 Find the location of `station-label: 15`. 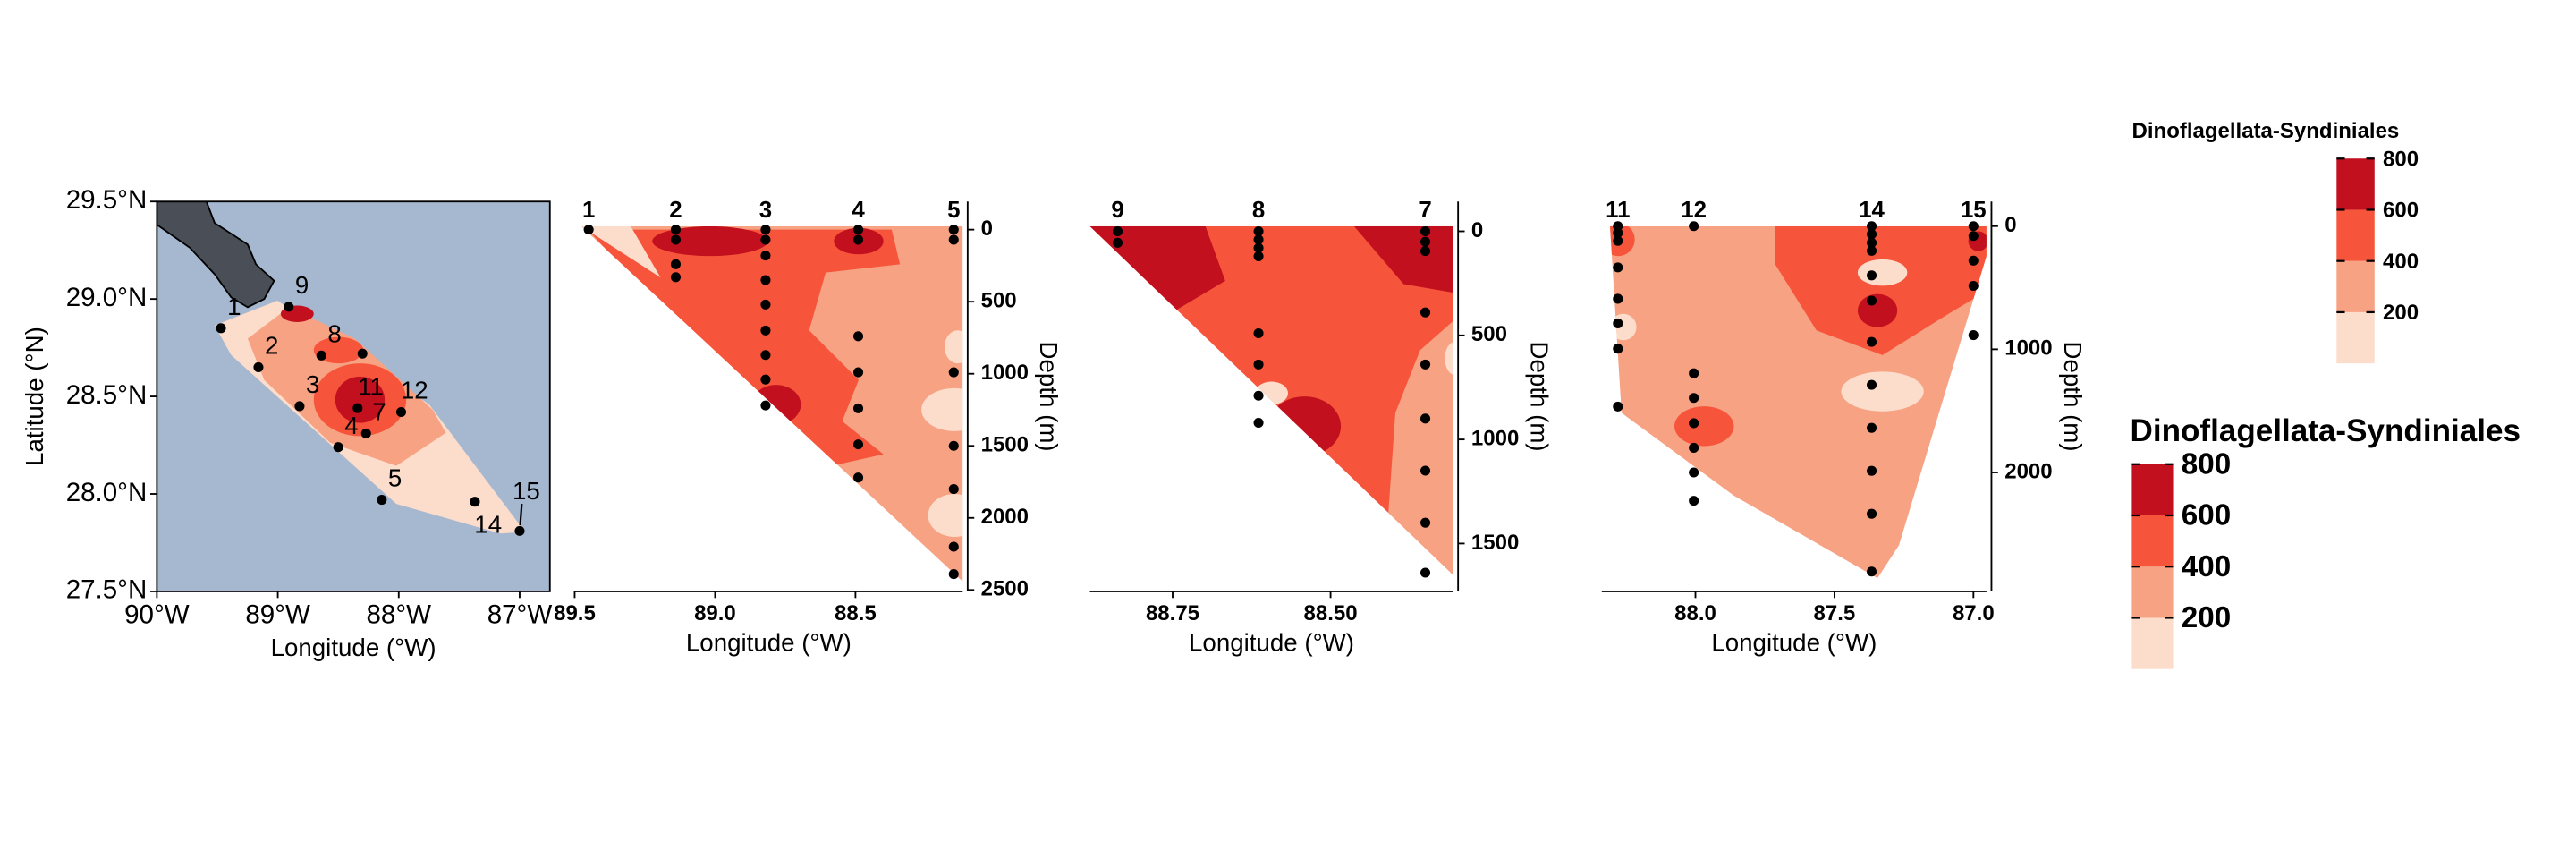

station-label: 15 is located at coordinates (1974, 210).